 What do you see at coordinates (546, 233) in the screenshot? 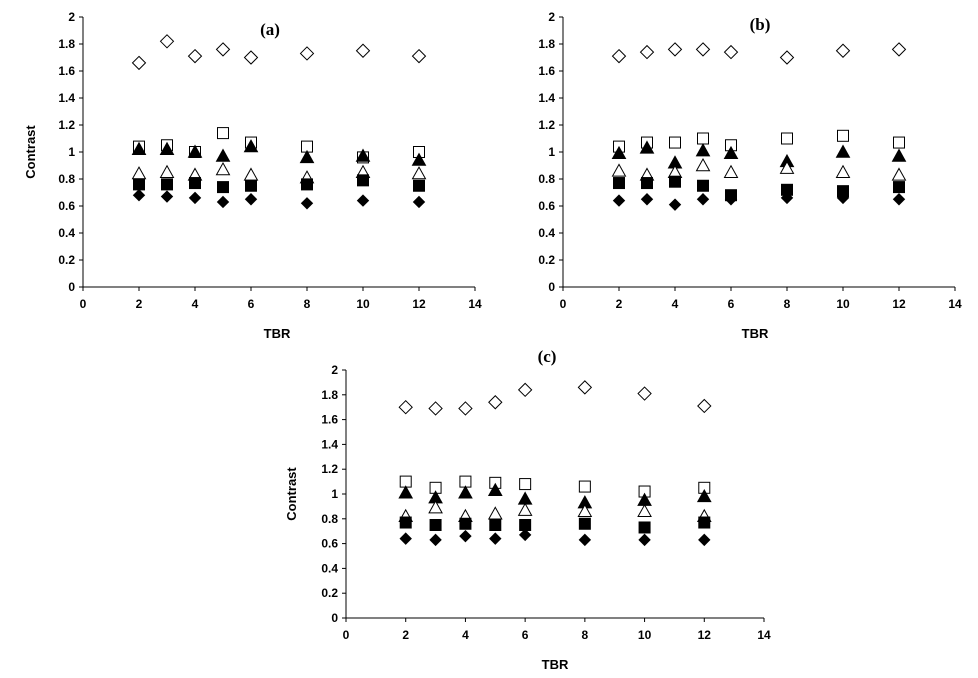
I see `panel-b-y-tick-label: 0.4` at bounding box center [546, 233].